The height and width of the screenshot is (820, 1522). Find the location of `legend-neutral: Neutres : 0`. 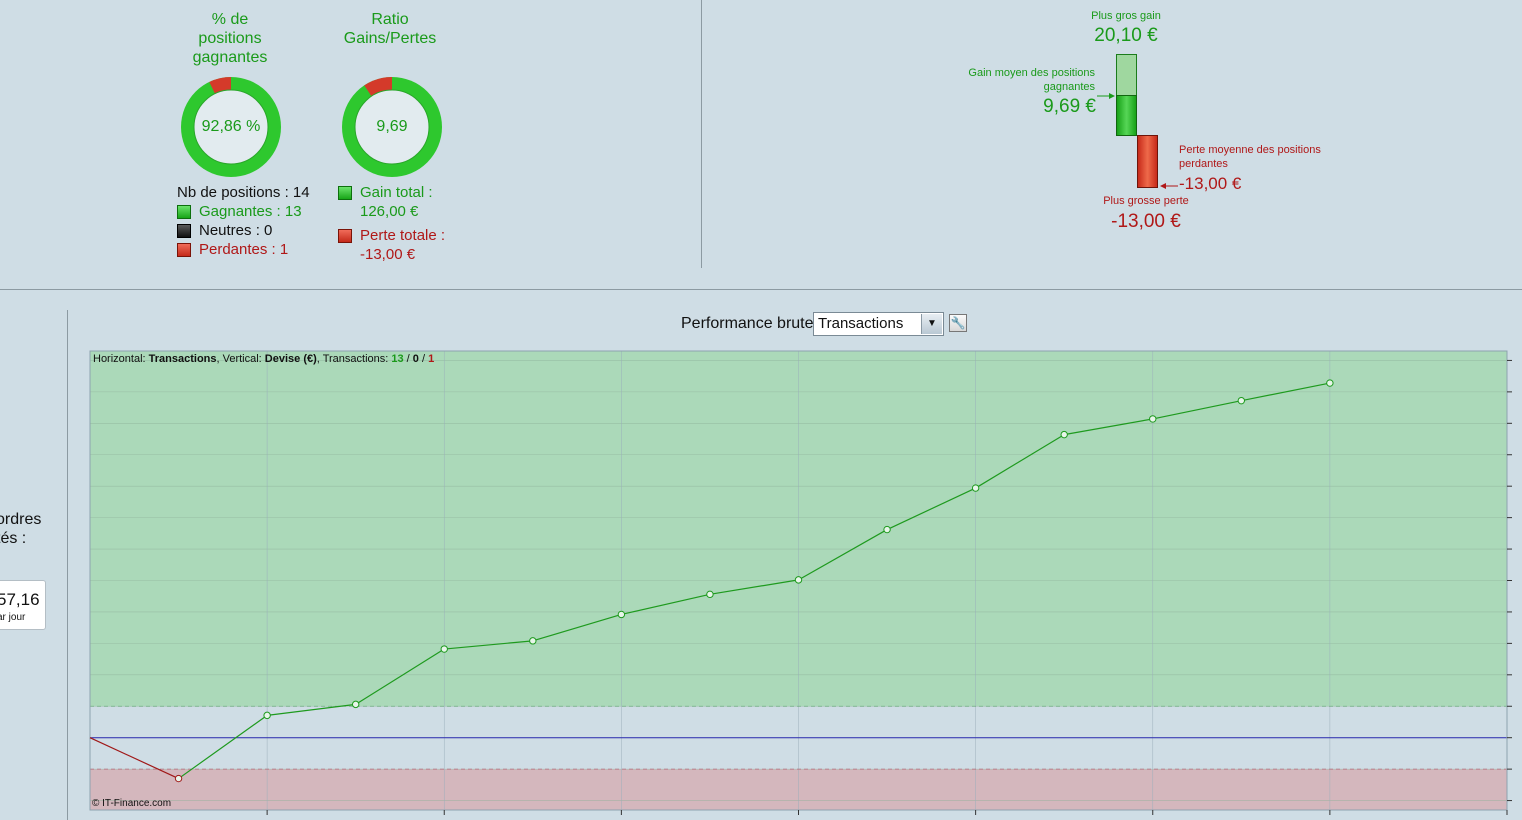

legend-neutral: Neutres : 0 is located at coordinates (224, 230).